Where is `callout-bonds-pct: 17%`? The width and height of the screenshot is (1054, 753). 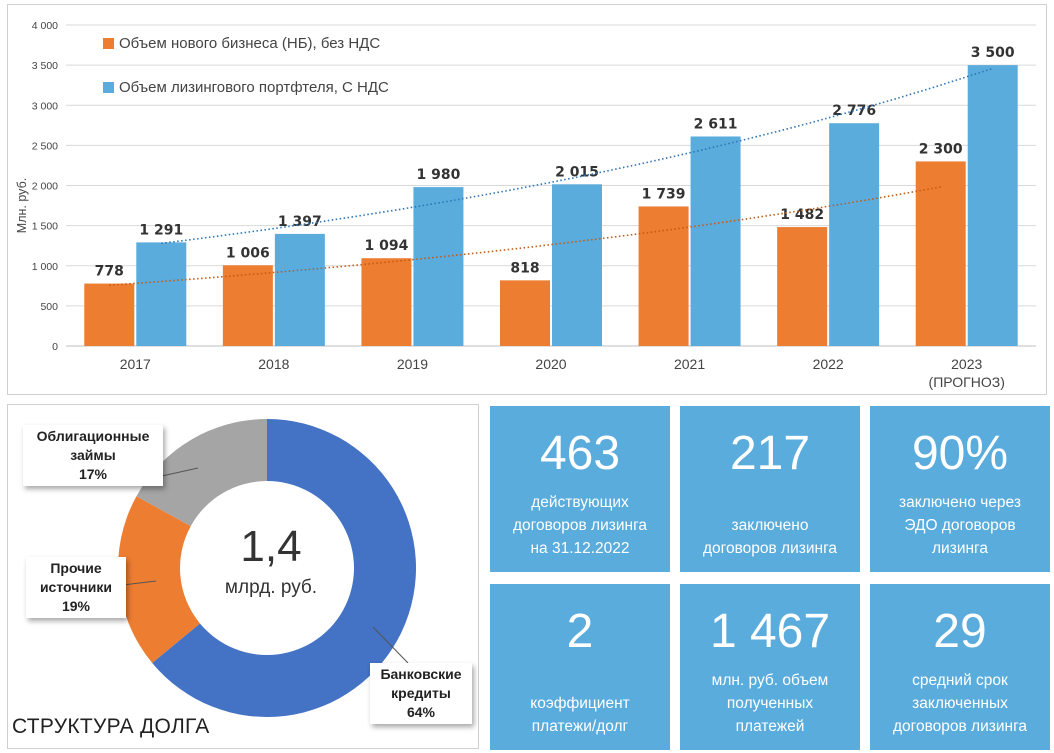 callout-bonds-pct: 17% is located at coordinates (93, 474).